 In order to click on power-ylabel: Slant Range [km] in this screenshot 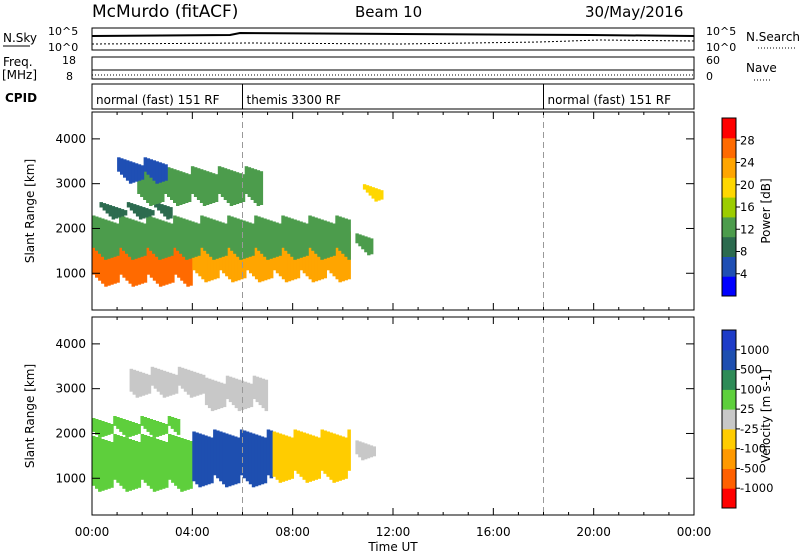, I will do `click(30, 211)`.